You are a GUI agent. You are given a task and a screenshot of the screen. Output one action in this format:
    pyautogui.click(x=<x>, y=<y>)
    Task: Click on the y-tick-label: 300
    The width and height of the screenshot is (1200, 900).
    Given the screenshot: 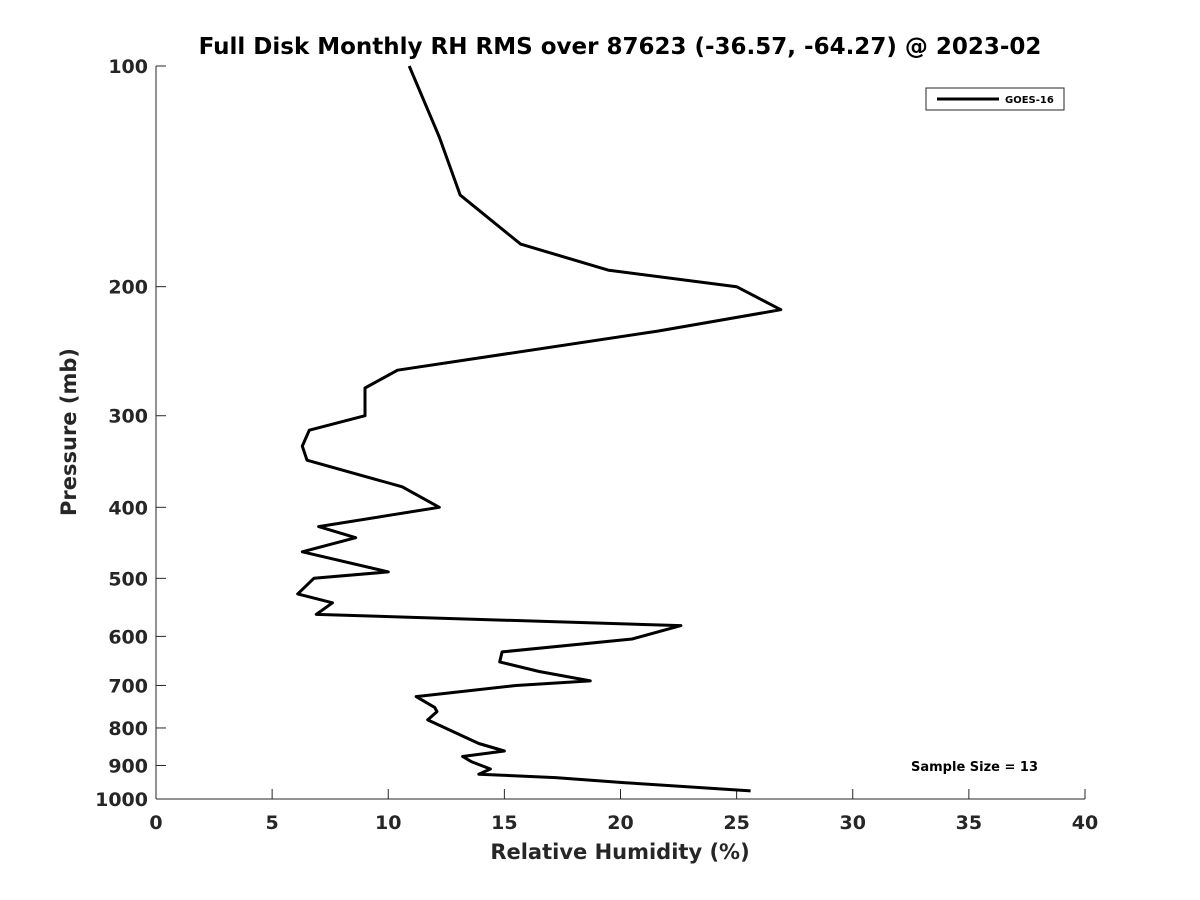 What is the action you would take?
    pyautogui.click(x=128, y=417)
    